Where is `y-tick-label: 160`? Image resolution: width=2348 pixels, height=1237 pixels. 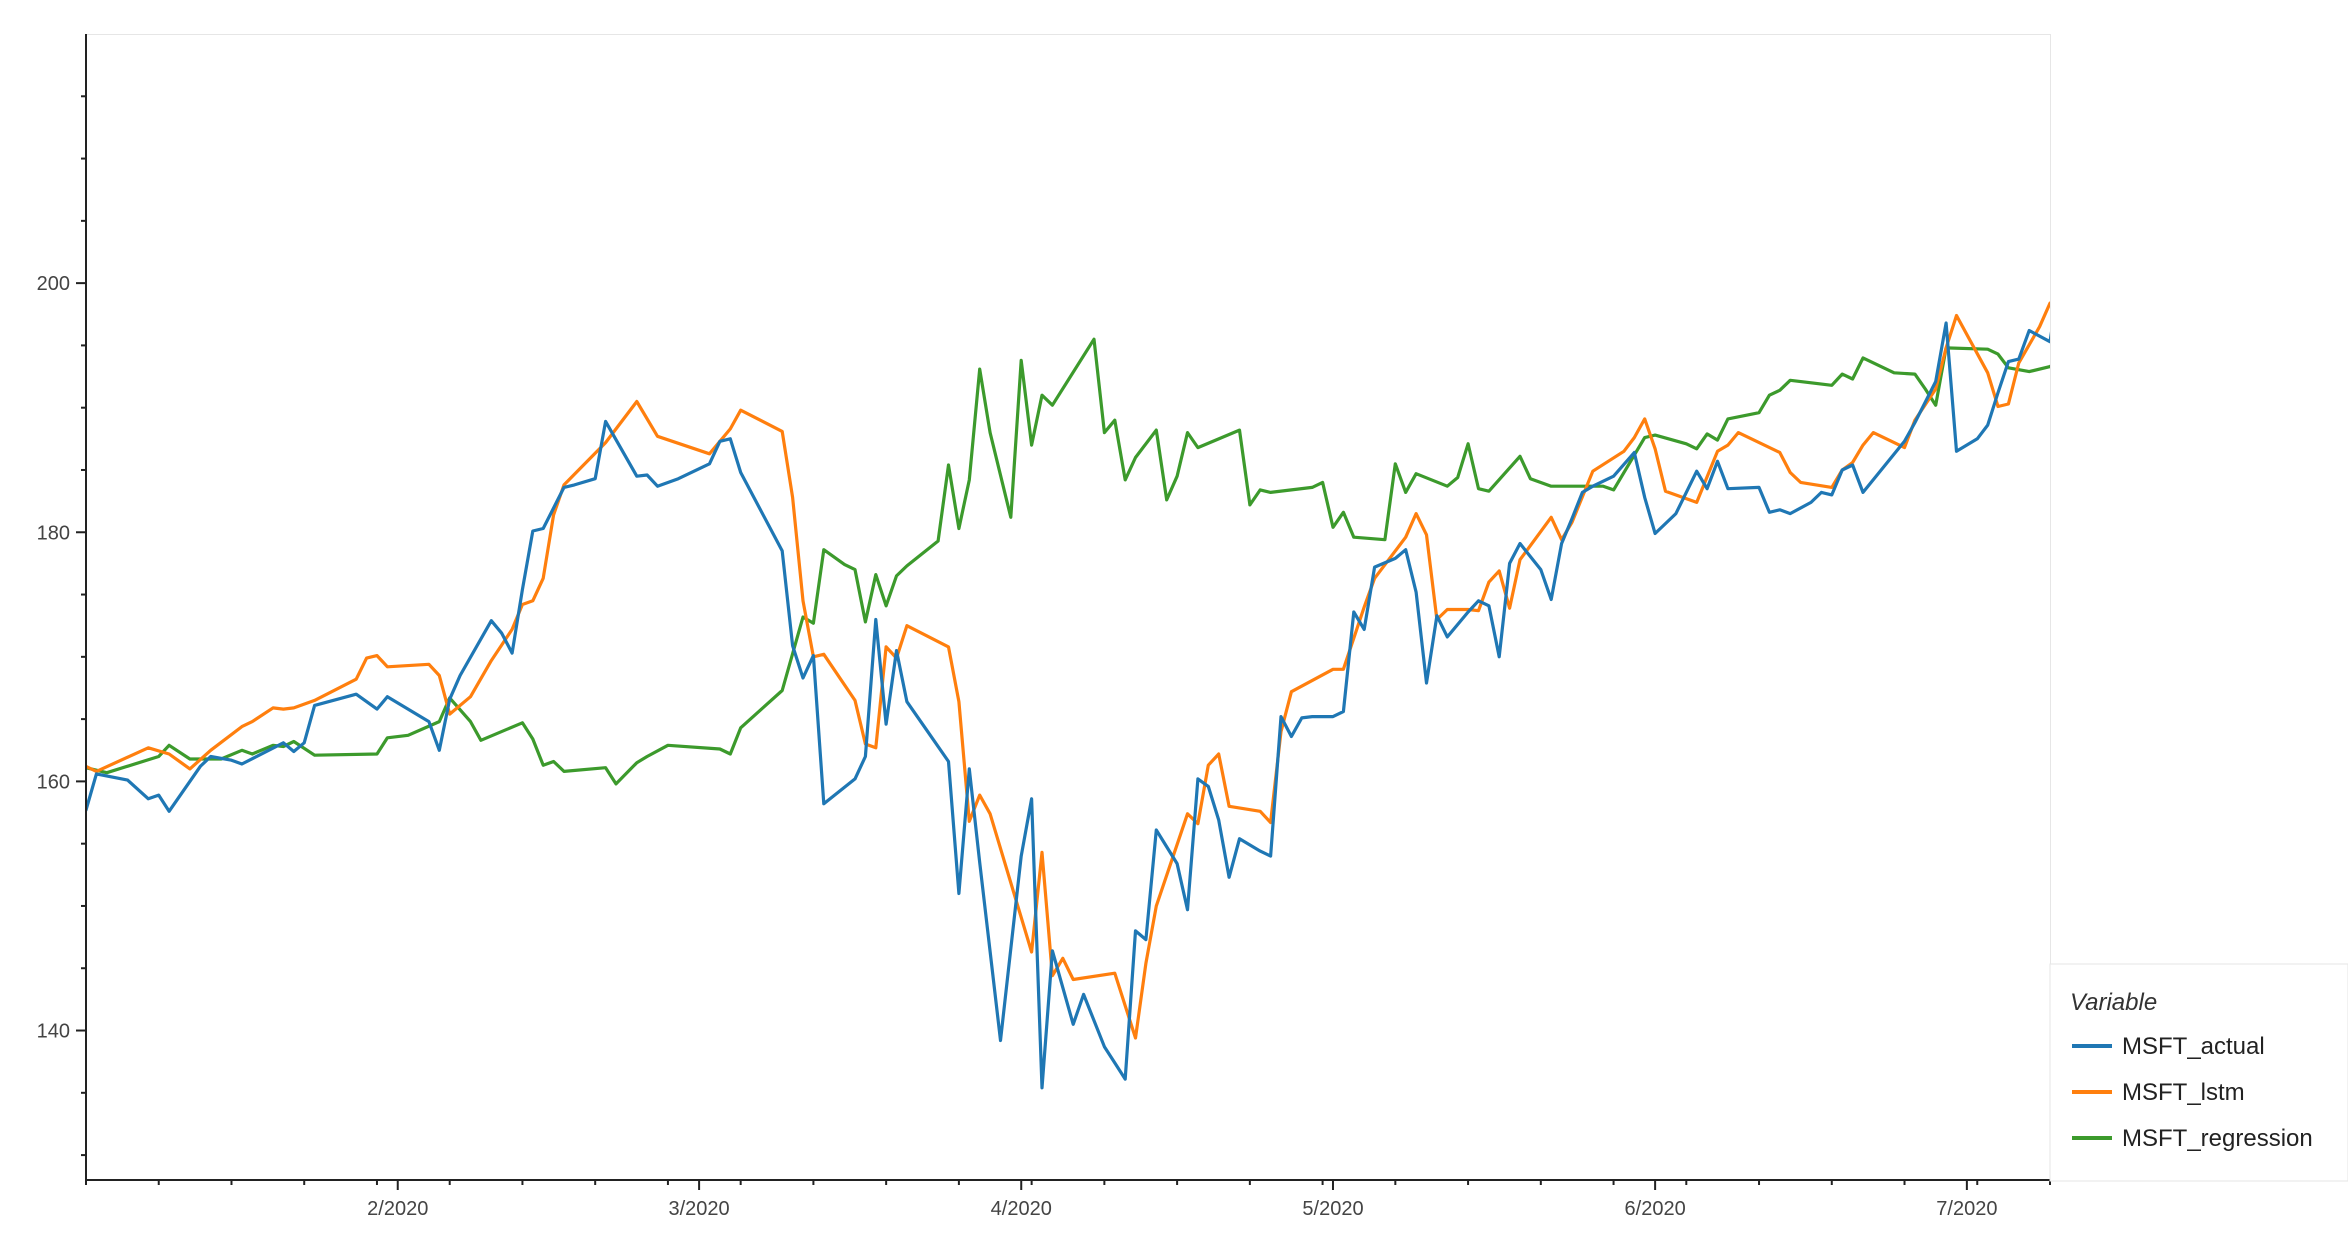
y-tick-label: 160 is located at coordinates (53, 782).